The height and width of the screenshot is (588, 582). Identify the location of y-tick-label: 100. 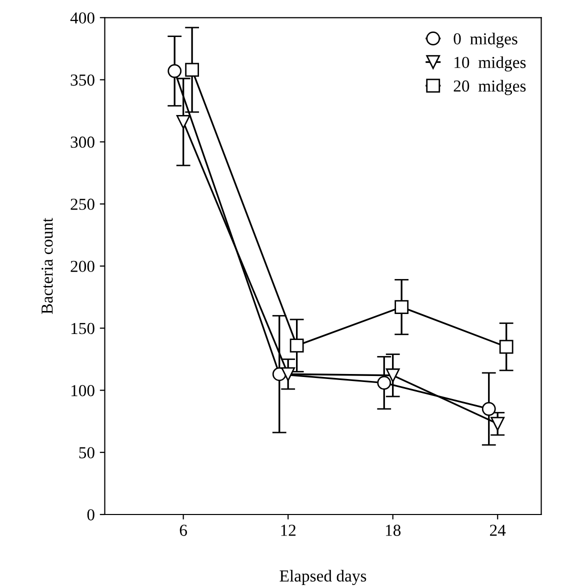
(83, 390).